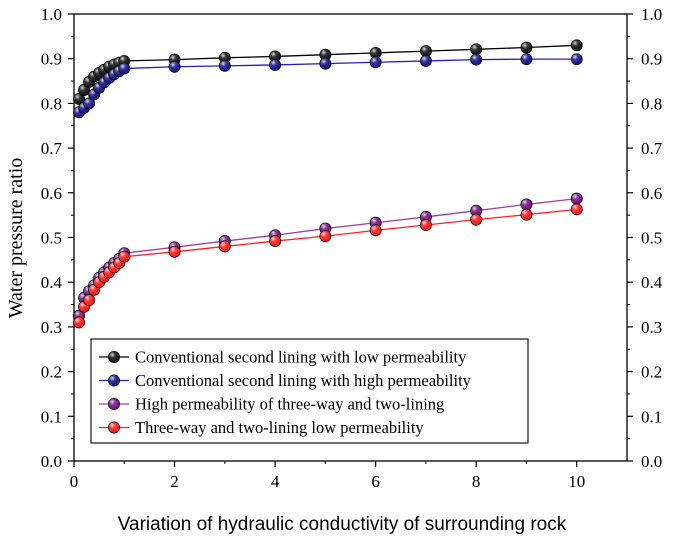 This screenshot has height=543, width=685. What do you see at coordinates (651, 59) in the screenshot?
I see `y-tick-label-right: 0.9` at bounding box center [651, 59].